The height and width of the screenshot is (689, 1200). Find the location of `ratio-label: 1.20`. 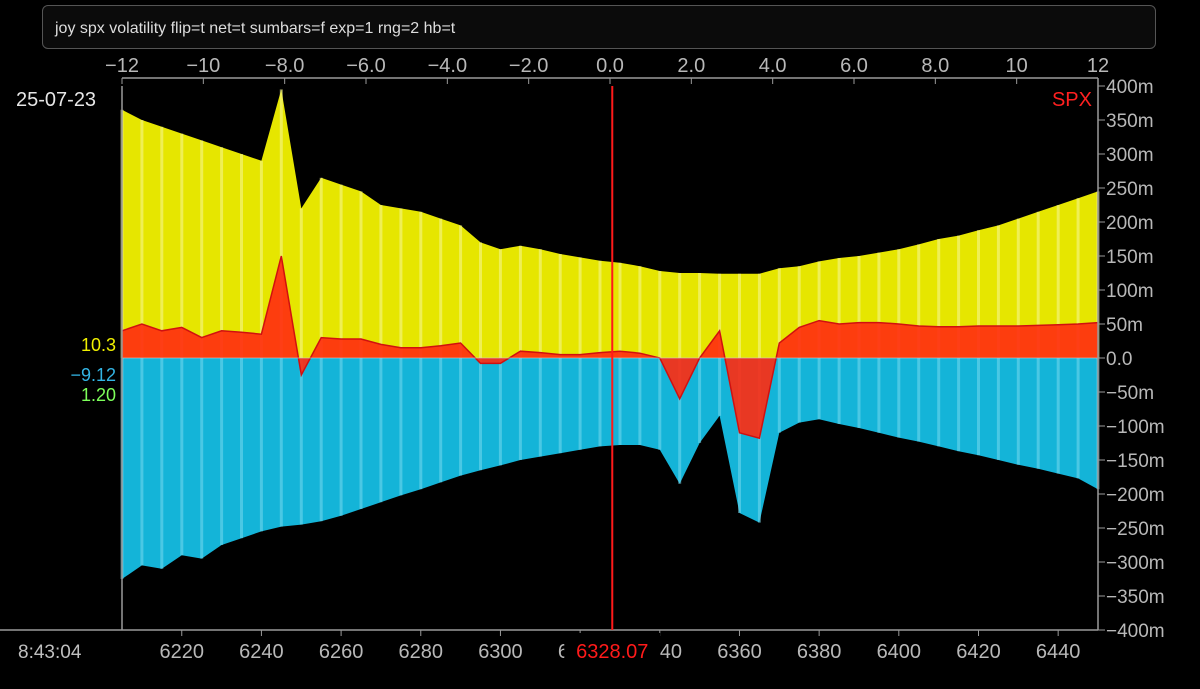

ratio-label: 1.20 is located at coordinates (98, 395).